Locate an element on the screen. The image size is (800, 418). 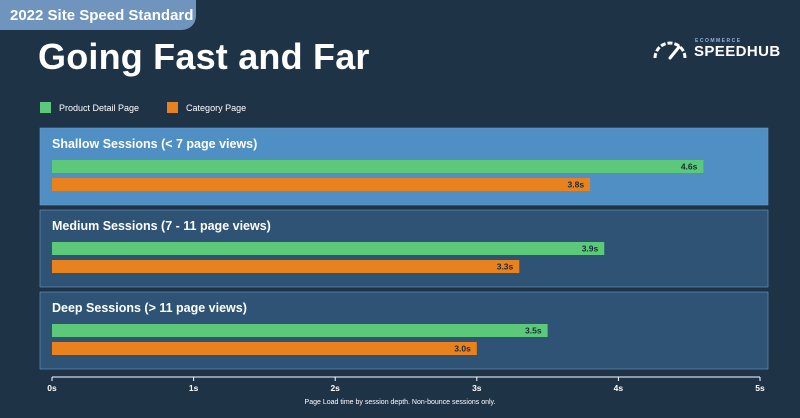
bar-label-1-2: 3.0s is located at coordinates (462, 349).